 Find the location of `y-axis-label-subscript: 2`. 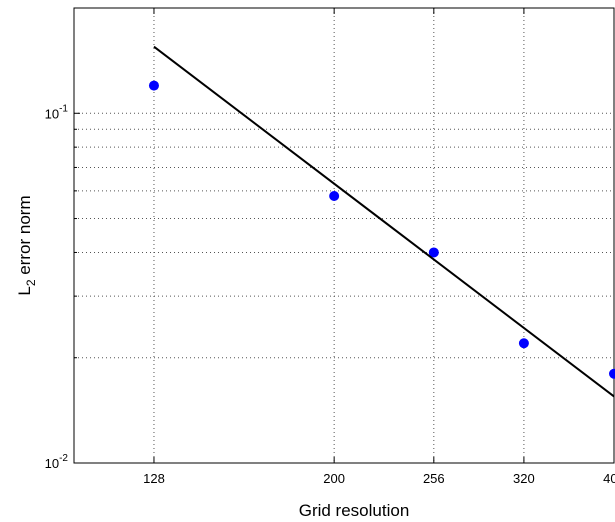

y-axis-label-subscript: 2 is located at coordinates (31, 282).